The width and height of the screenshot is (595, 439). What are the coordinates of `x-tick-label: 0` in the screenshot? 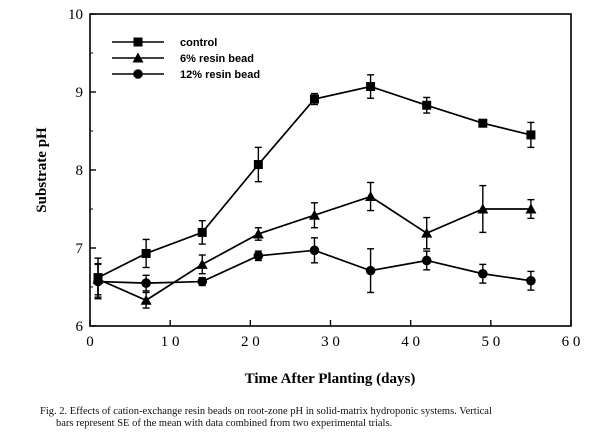 It's located at (90, 342).